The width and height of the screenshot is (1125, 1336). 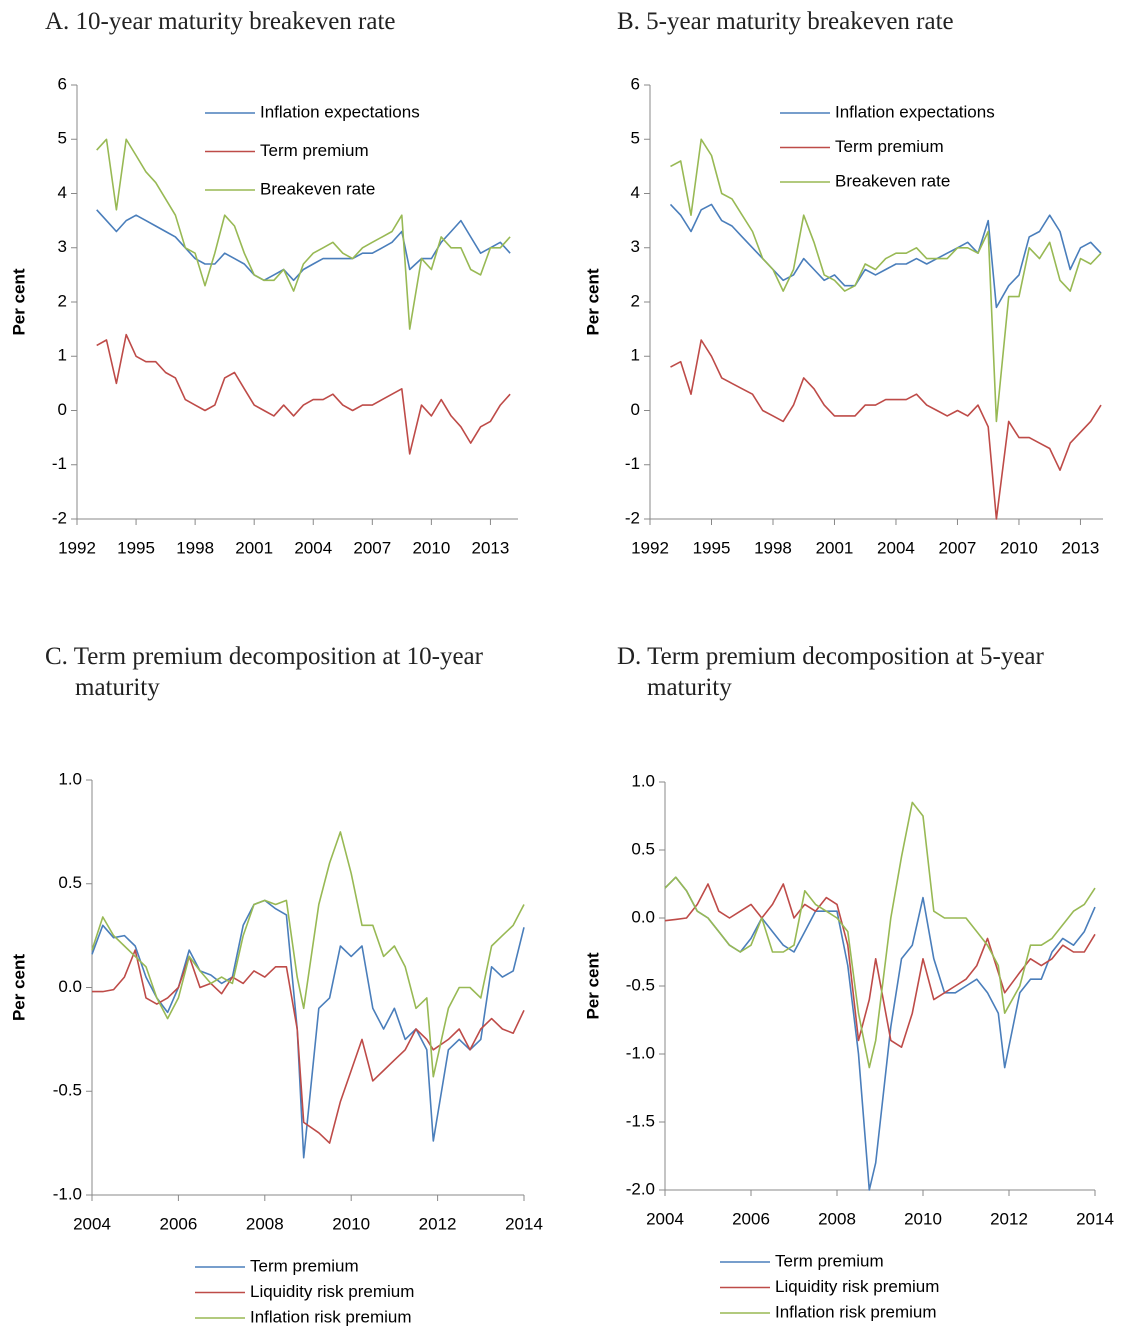 I want to click on y-tick-label: -1.5, so click(x=640, y=1120).